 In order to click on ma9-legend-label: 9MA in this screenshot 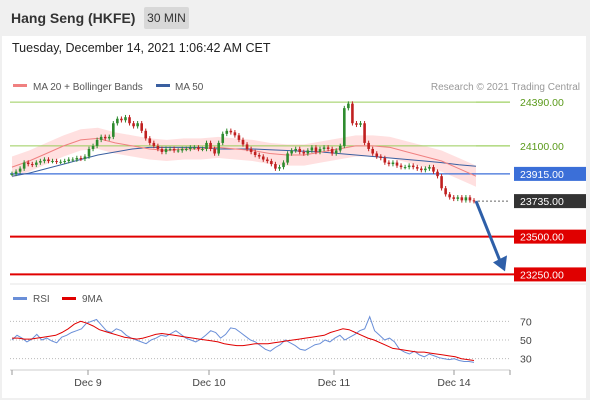, I will do `click(92, 299)`.